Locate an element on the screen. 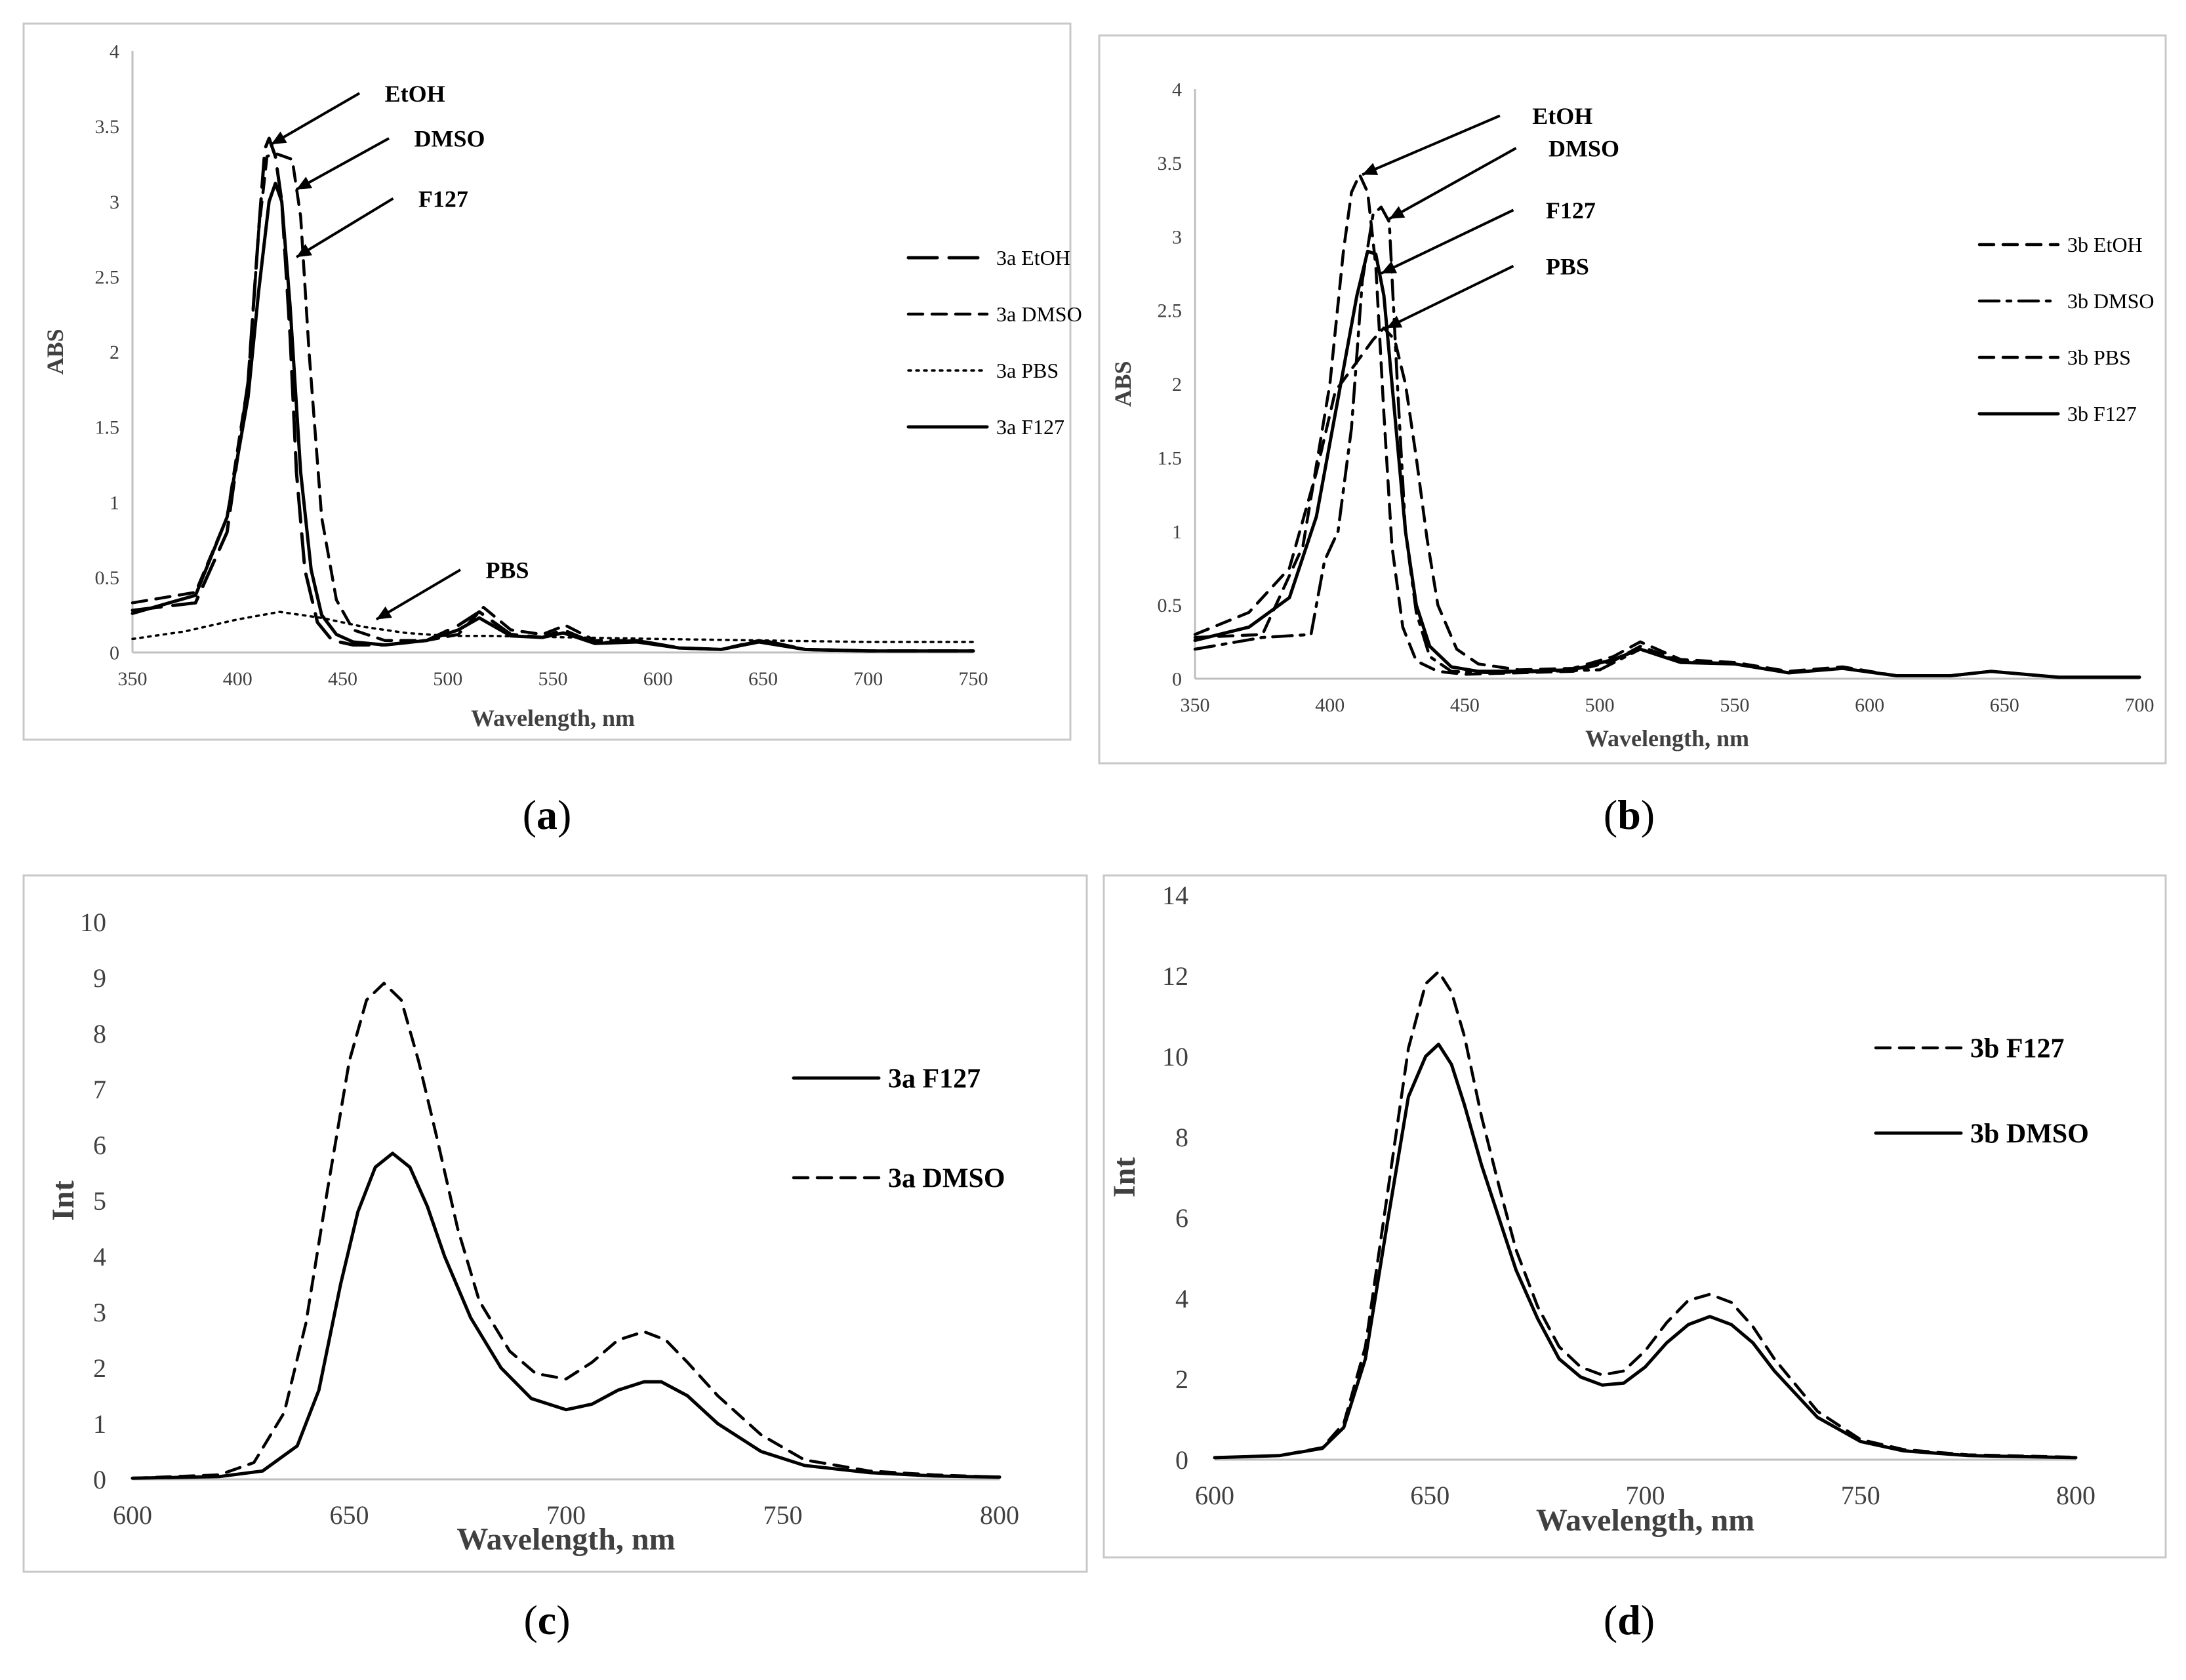 The height and width of the screenshot is (1680, 2186). legend-label: 3a DMSO is located at coordinates (1039, 314).